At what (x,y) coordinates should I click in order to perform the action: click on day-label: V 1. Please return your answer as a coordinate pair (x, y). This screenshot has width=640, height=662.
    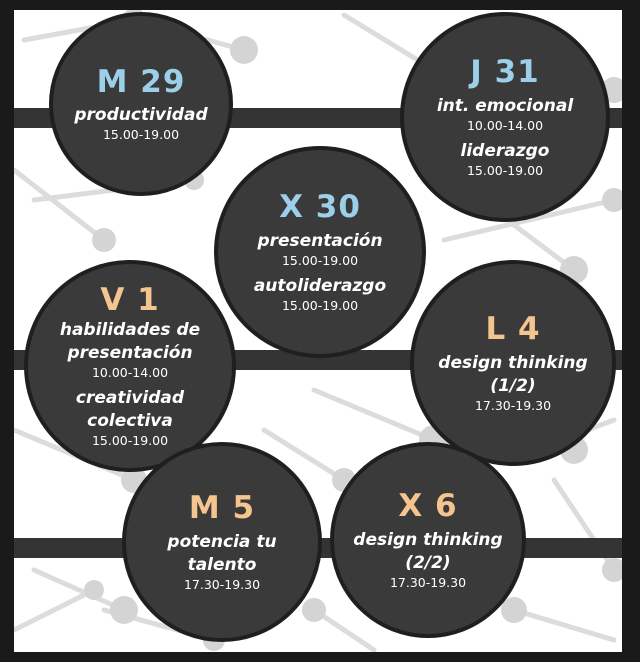
    Looking at the image, I should click on (130, 300).